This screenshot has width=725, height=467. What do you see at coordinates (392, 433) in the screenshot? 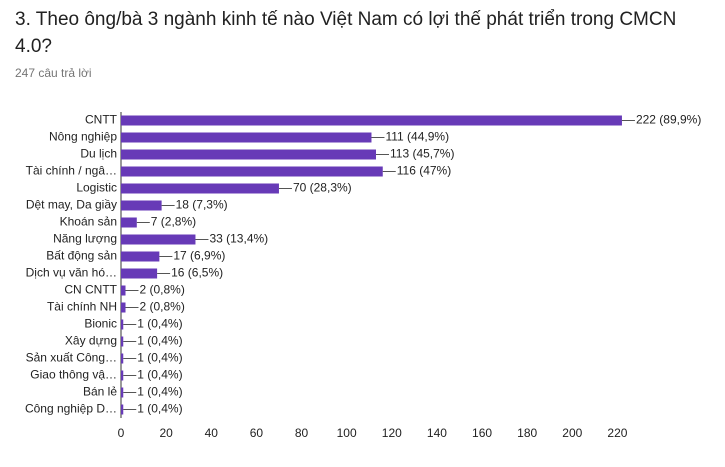
I see `x-tick-label: 120` at bounding box center [392, 433].